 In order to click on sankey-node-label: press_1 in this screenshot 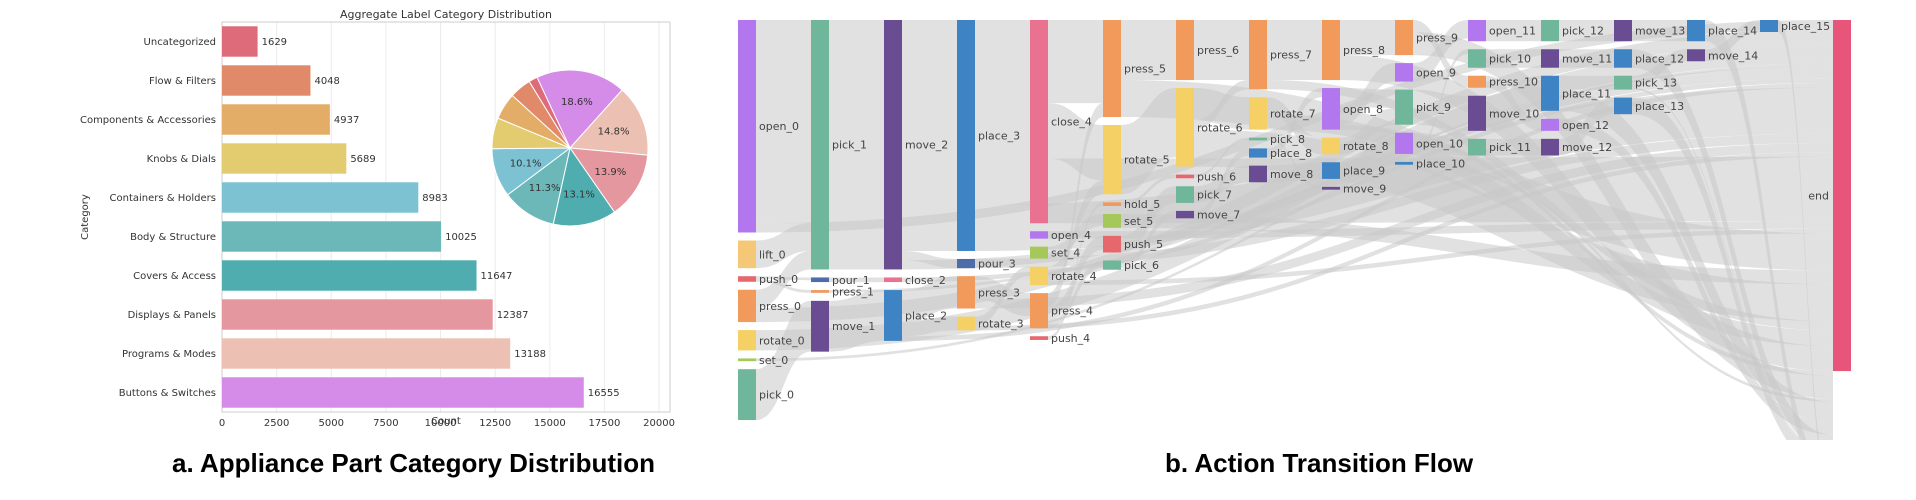, I will do `click(853, 291)`.